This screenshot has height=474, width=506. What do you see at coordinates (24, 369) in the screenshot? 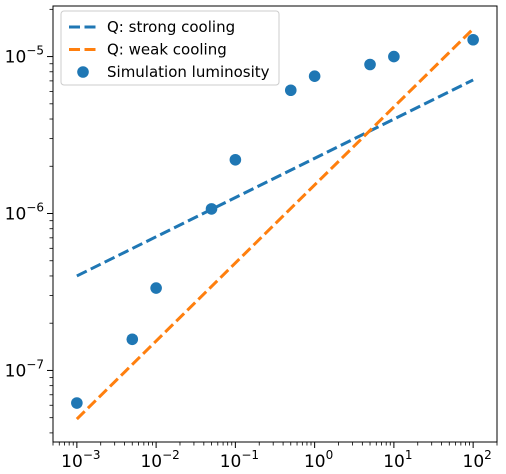
I see `y-tick-label: 10⁻⁷` at bounding box center [24, 369].